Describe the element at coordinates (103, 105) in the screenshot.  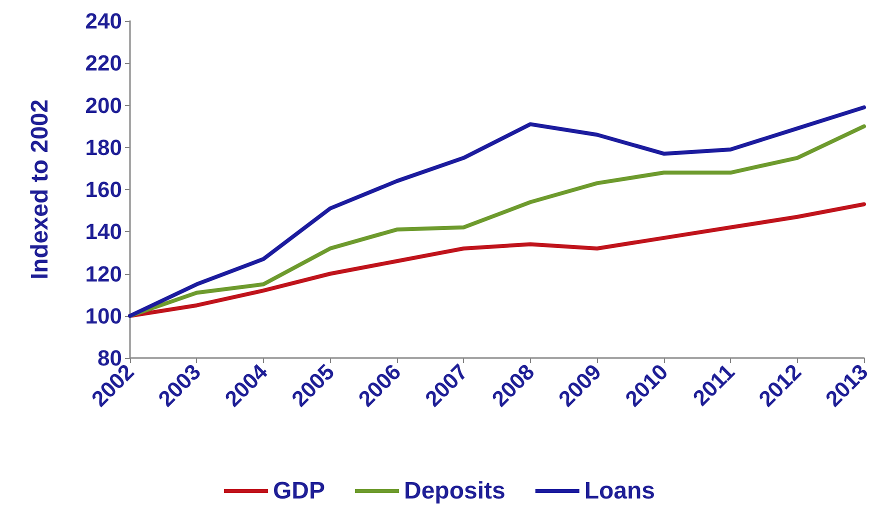
I see `y-tick-label: 200` at that location.